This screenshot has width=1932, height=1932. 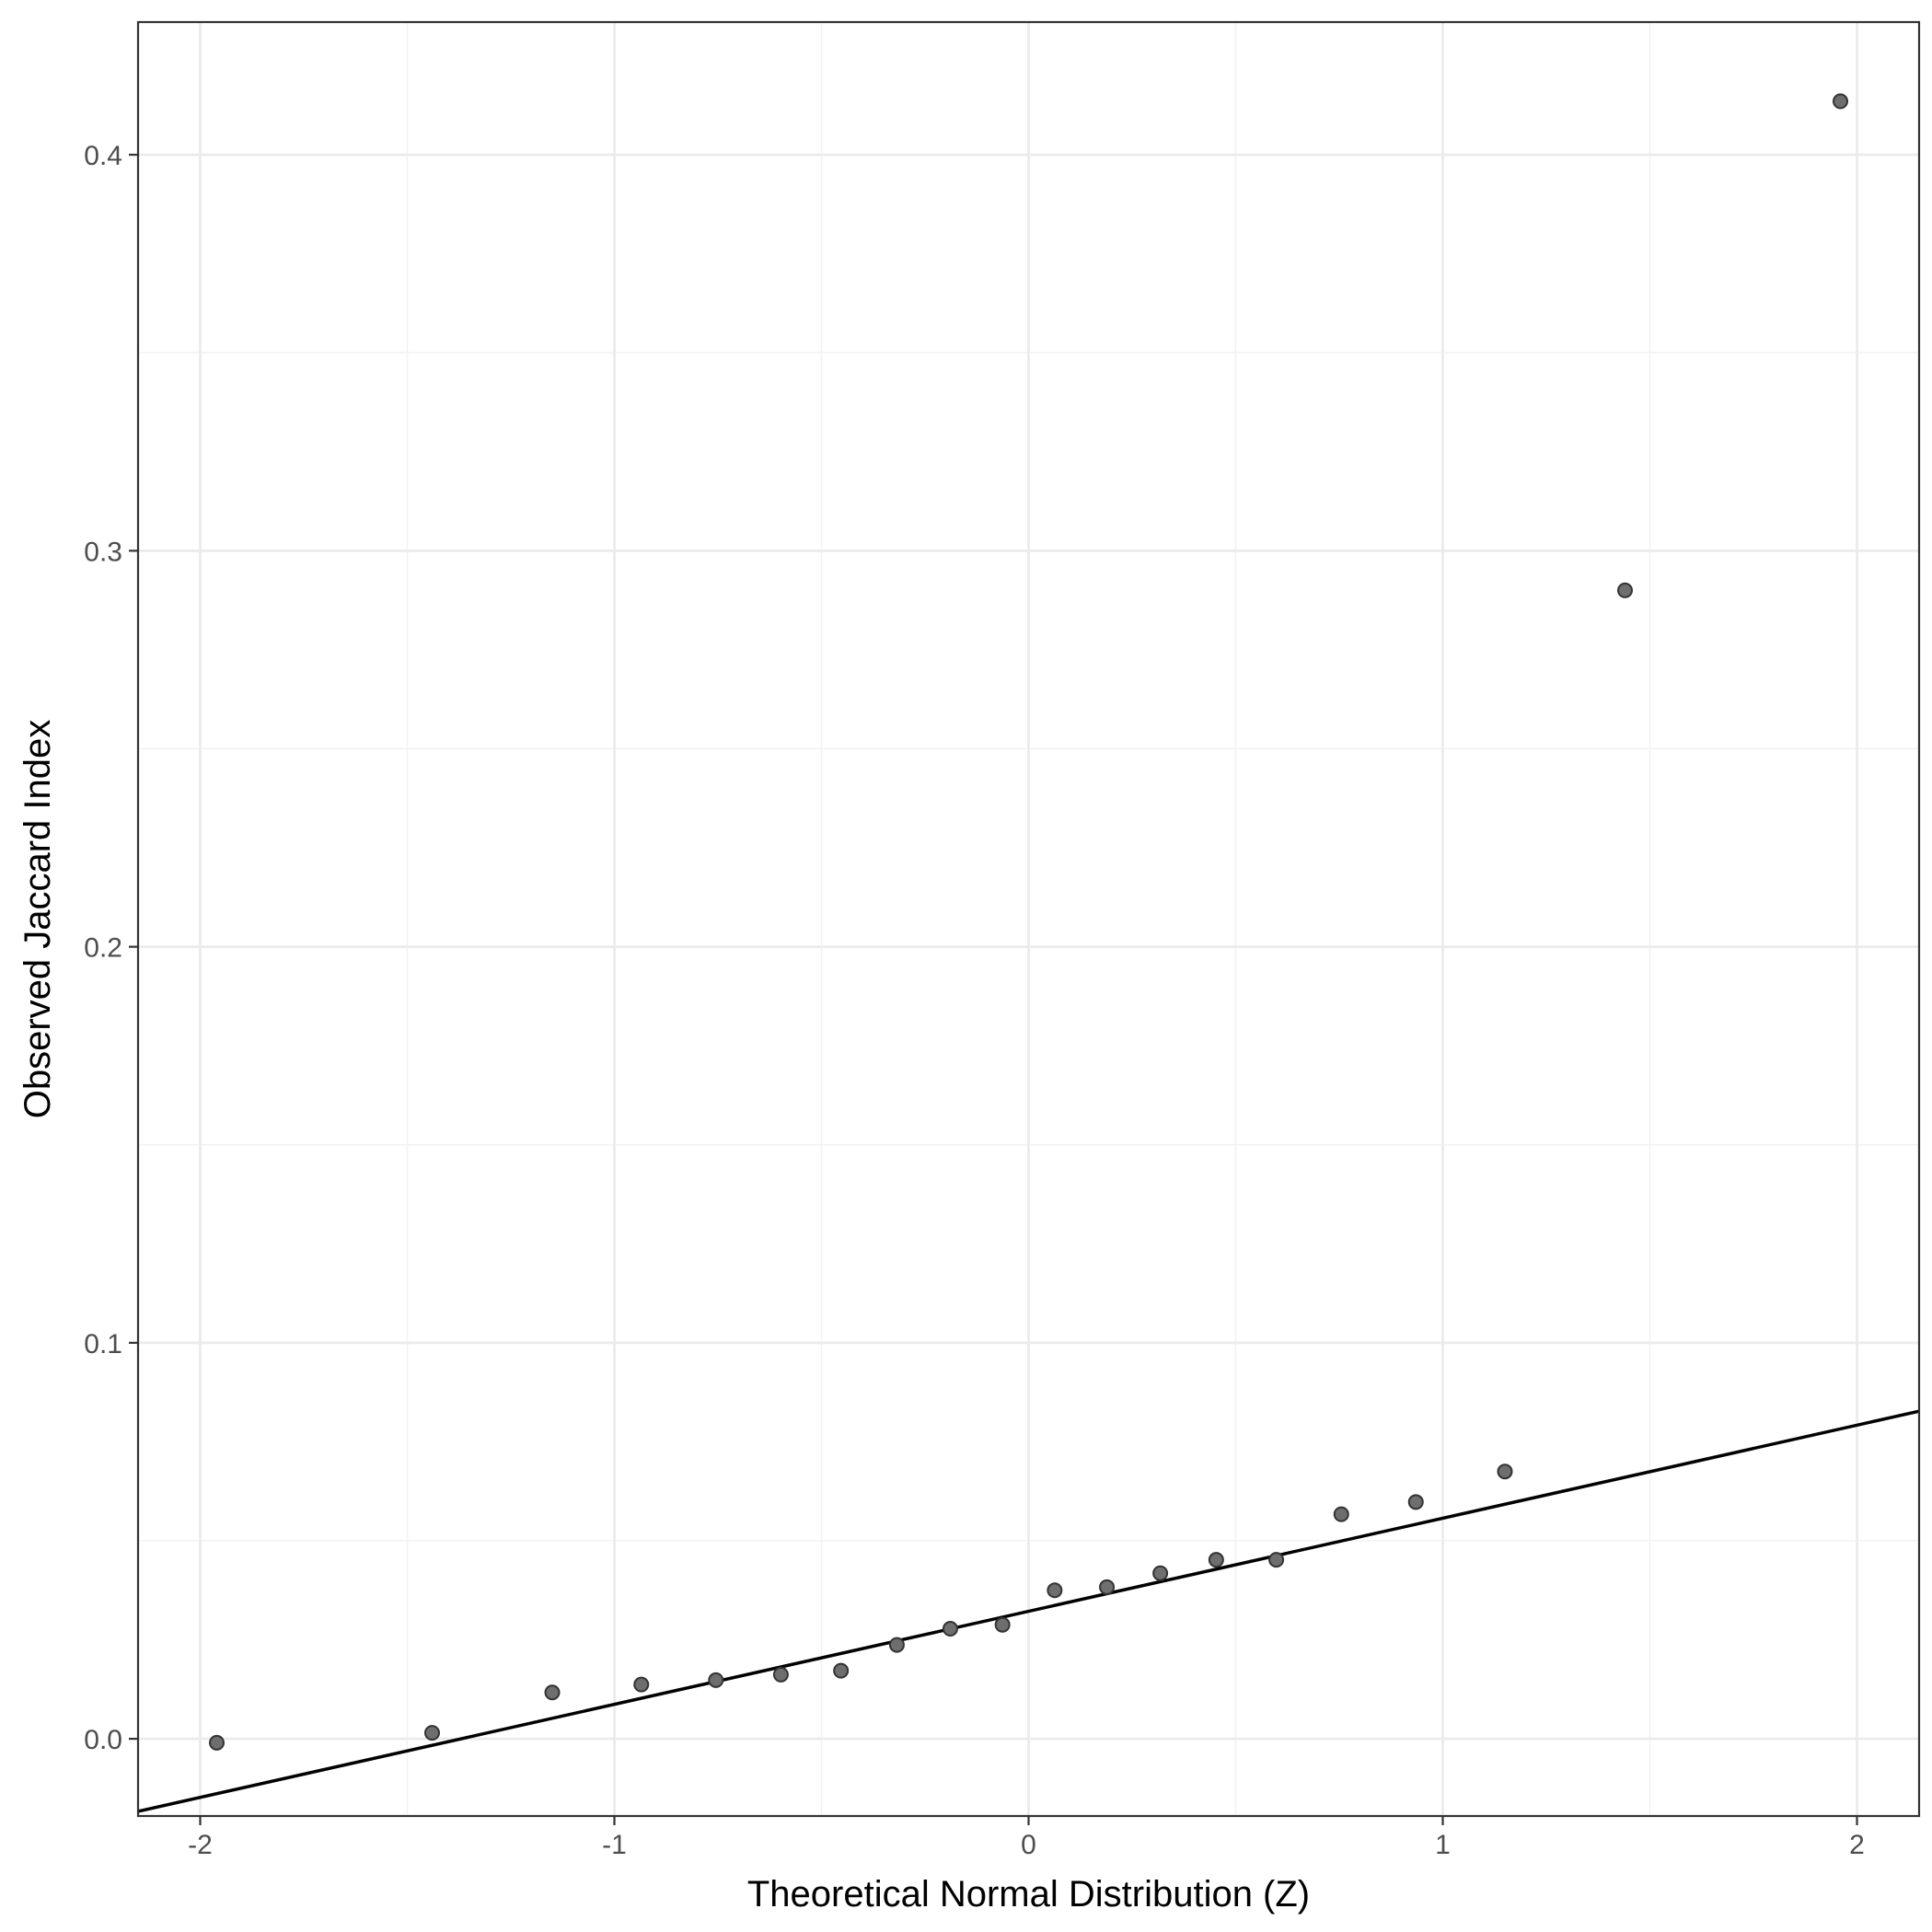 I want to click on x-axis-ticks: -2 -1 0 1 2, so click(x=1026, y=1838).